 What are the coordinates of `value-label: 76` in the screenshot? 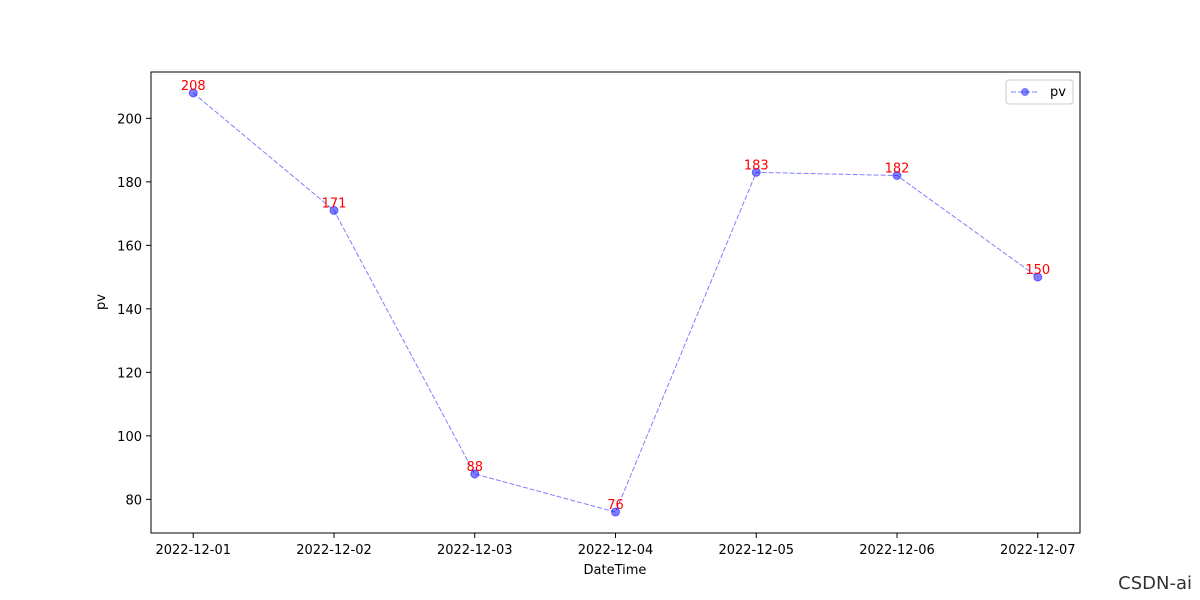 It's located at (615, 505).